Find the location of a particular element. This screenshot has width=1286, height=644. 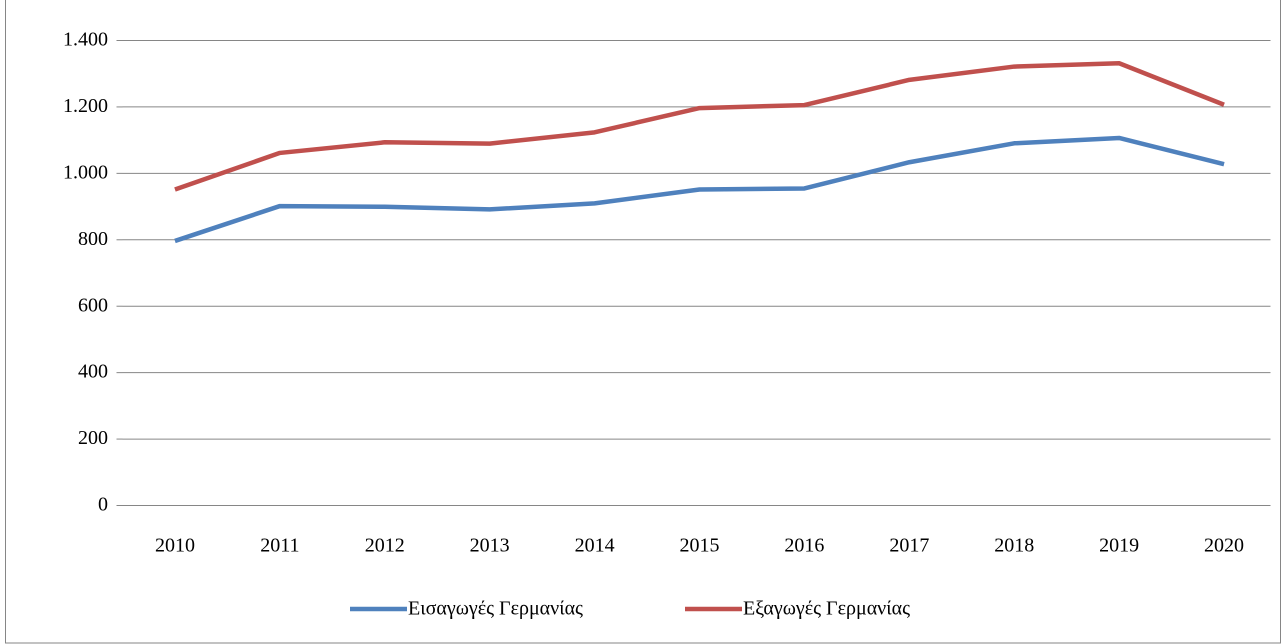

x-tick-label: 2012 is located at coordinates (385, 546).